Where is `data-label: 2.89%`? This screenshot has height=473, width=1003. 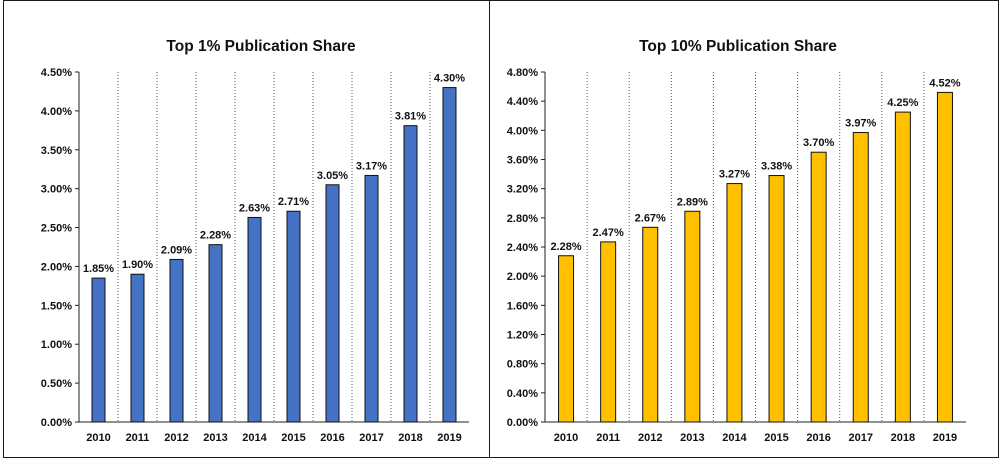
data-label: 2.89% is located at coordinates (692, 202).